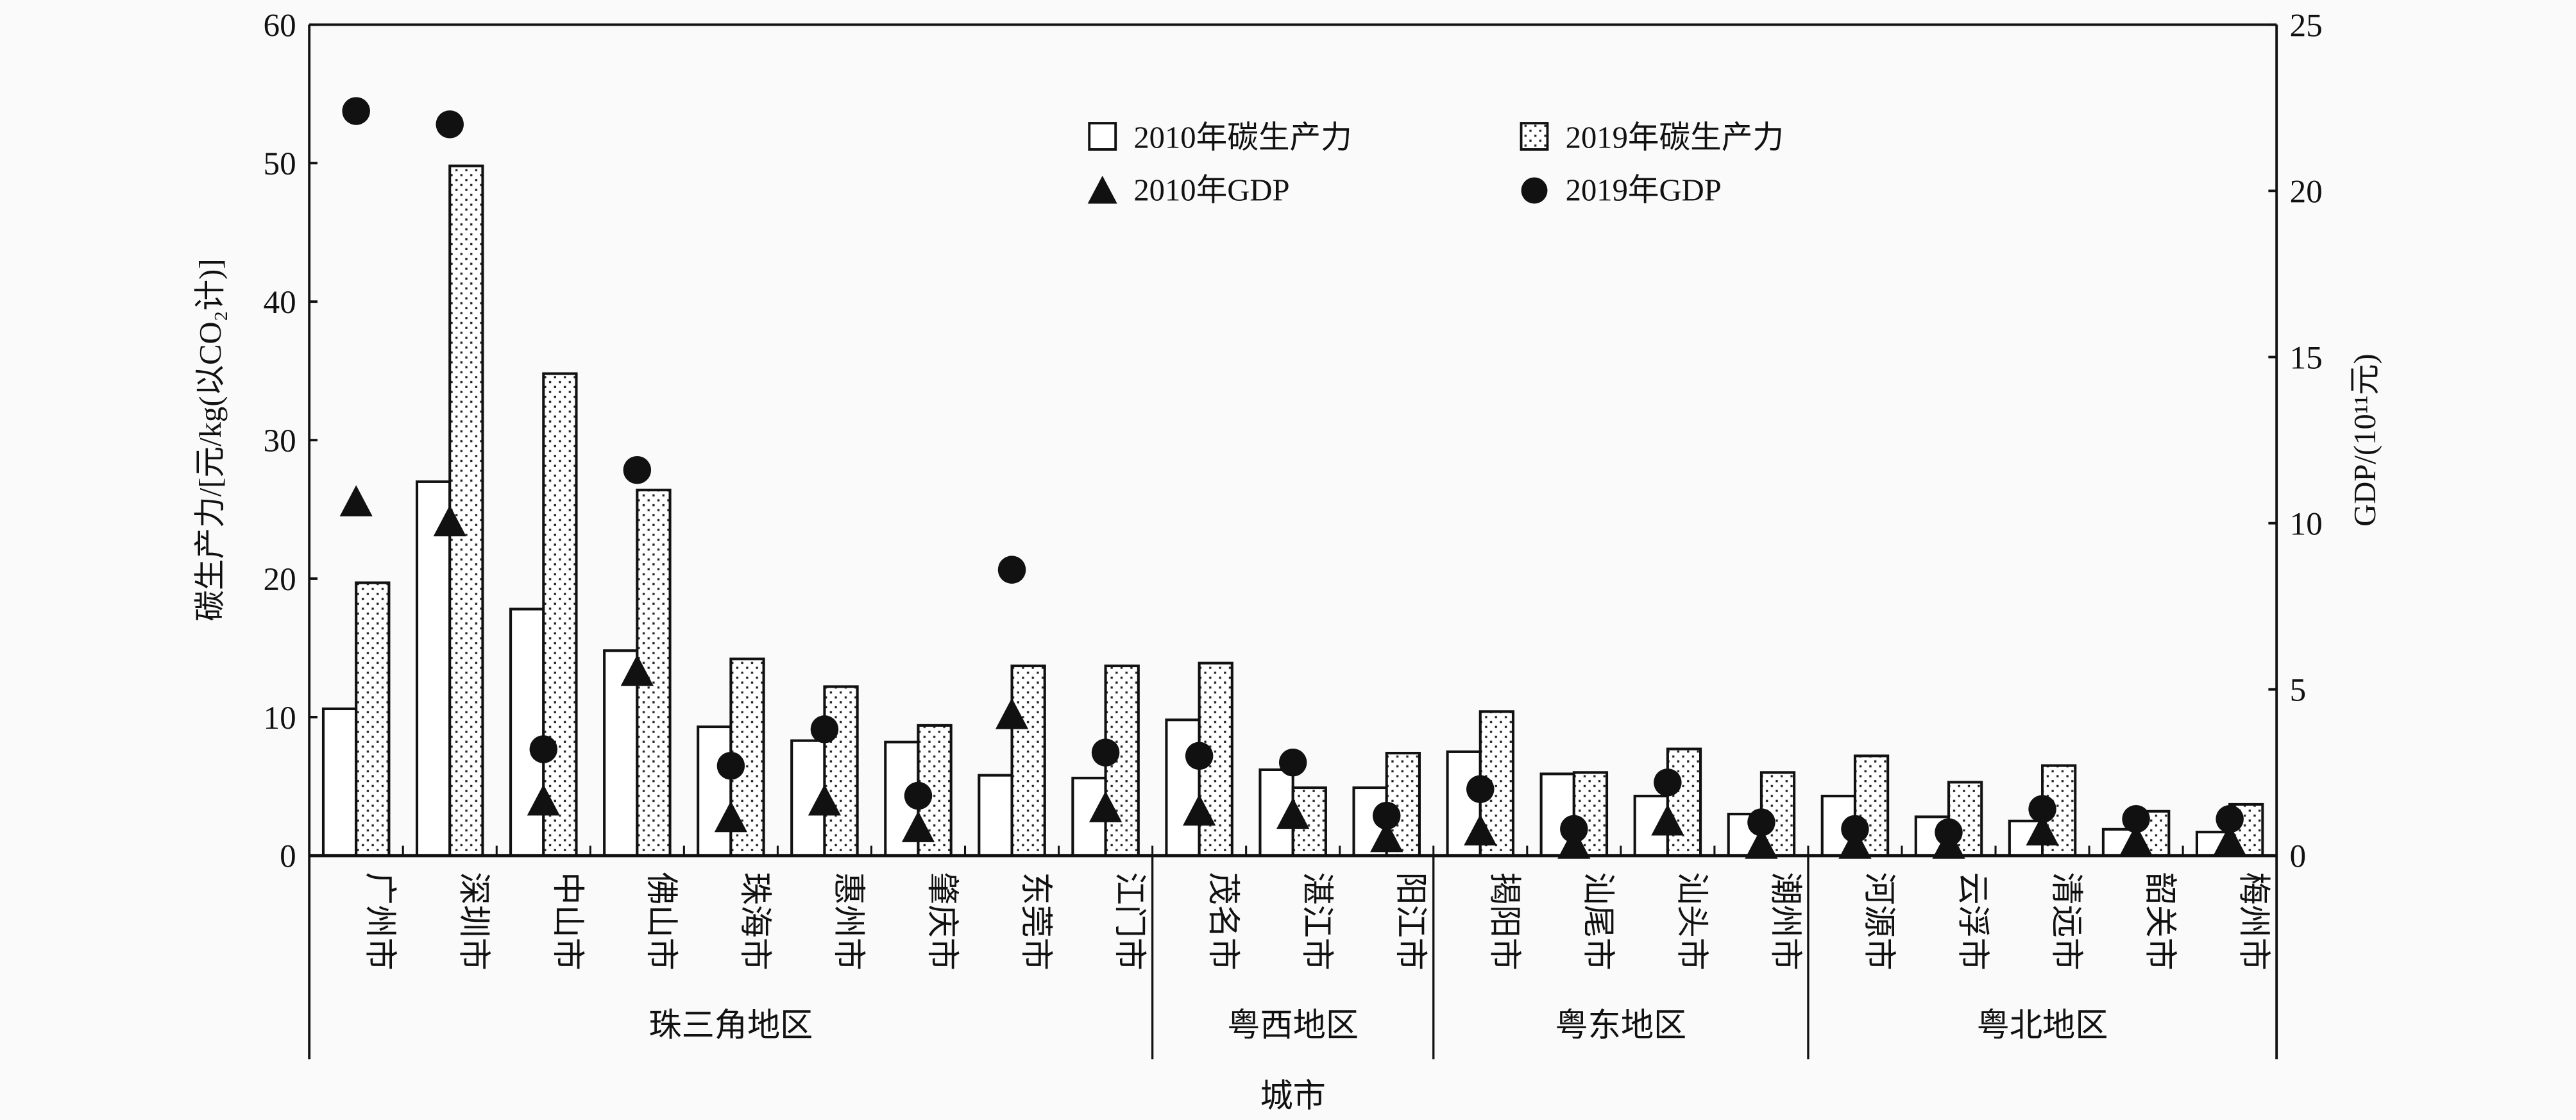 The image size is (2576, 1120). Describe the element at coordinates (567, 921) in the screenshot. I see `x-tick-label: 中山市` at that location.